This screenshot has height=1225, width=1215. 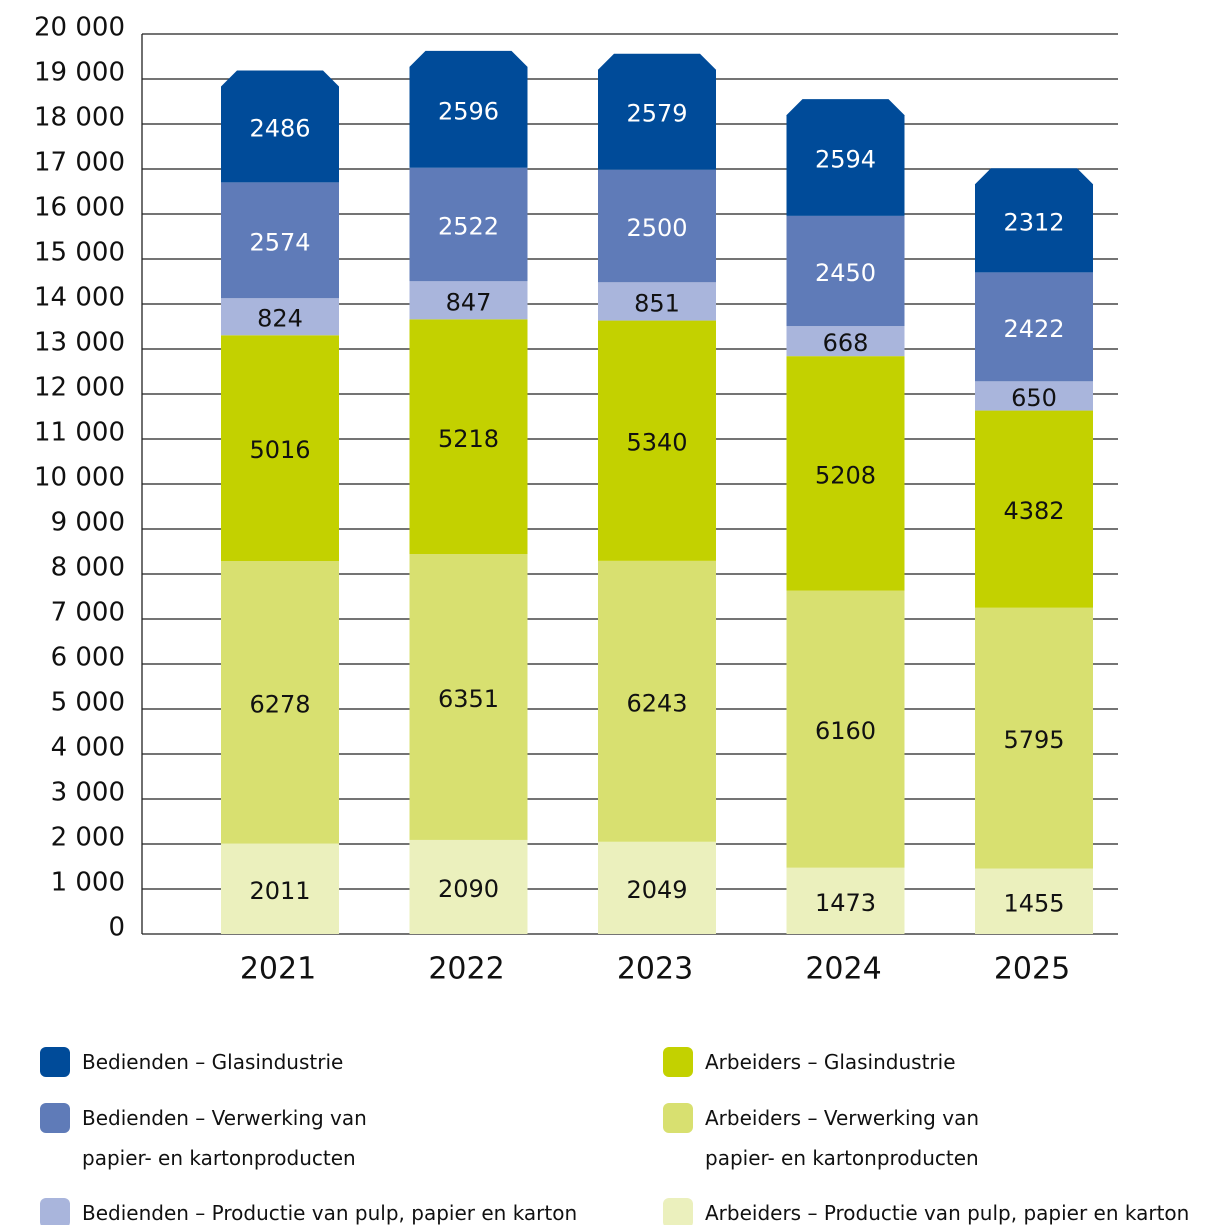 I want to click on value-label: 2579, so click(x=656, y=114).